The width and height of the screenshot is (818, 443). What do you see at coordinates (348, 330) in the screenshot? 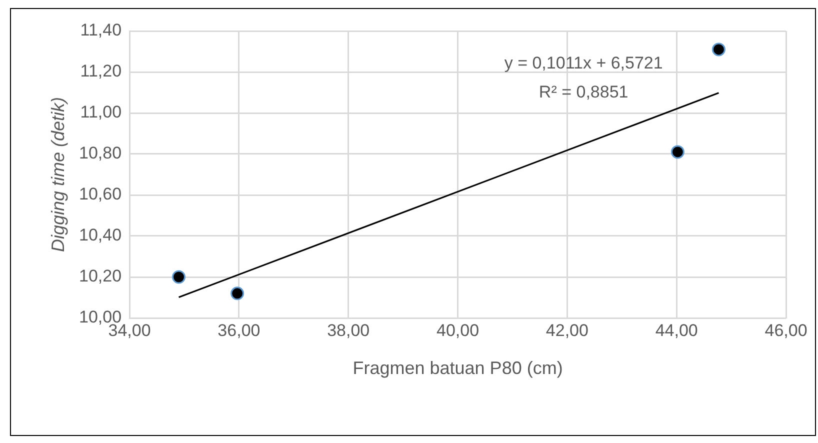
I see `x-tick-label: 38,00` at bounding box center [348, 330].